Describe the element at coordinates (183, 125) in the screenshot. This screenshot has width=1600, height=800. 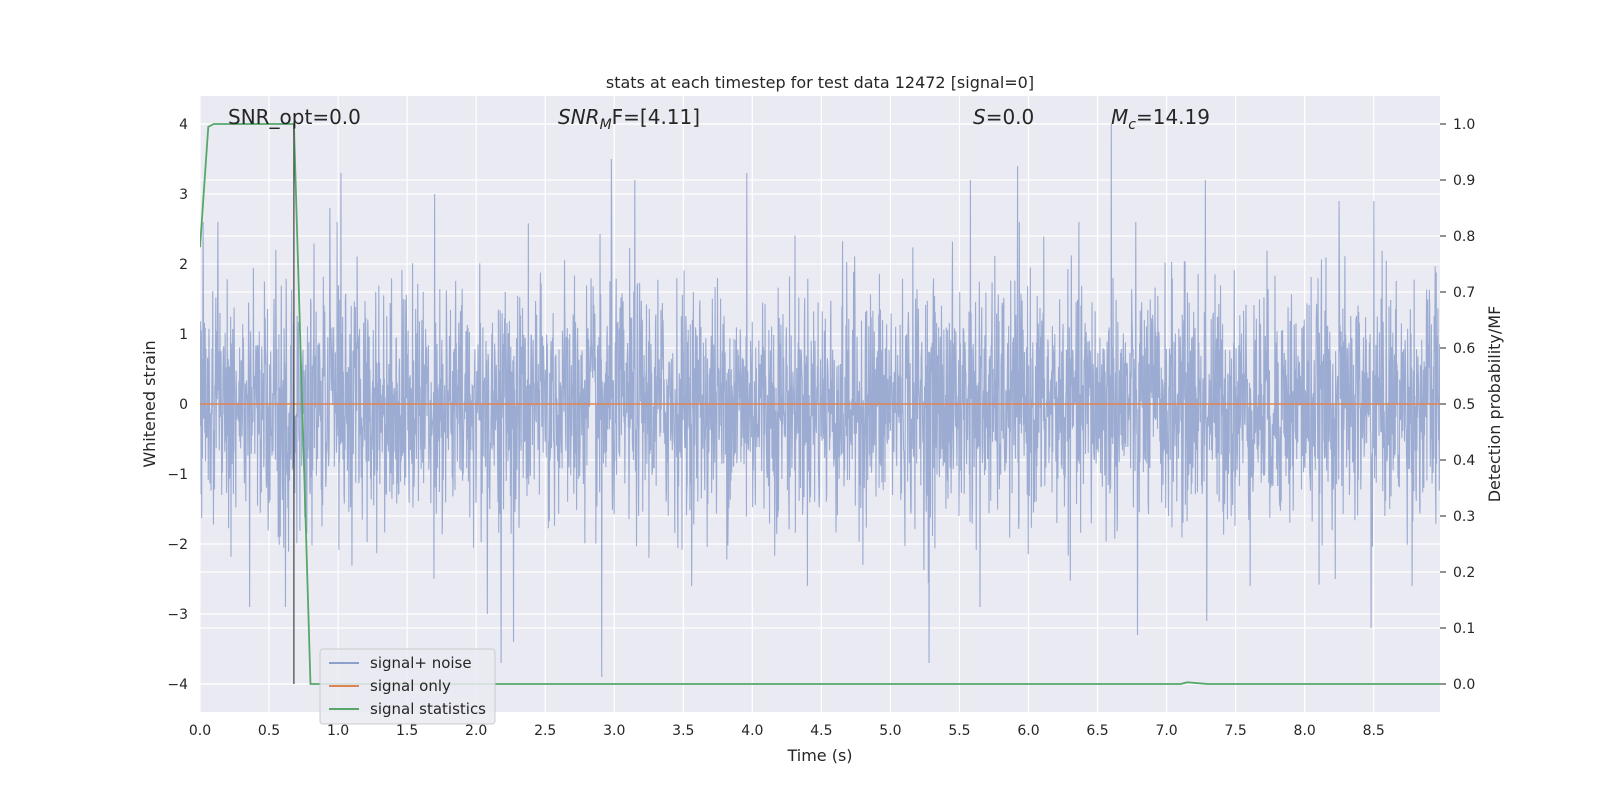
I see `y-tick-label-left: 4` at that location.